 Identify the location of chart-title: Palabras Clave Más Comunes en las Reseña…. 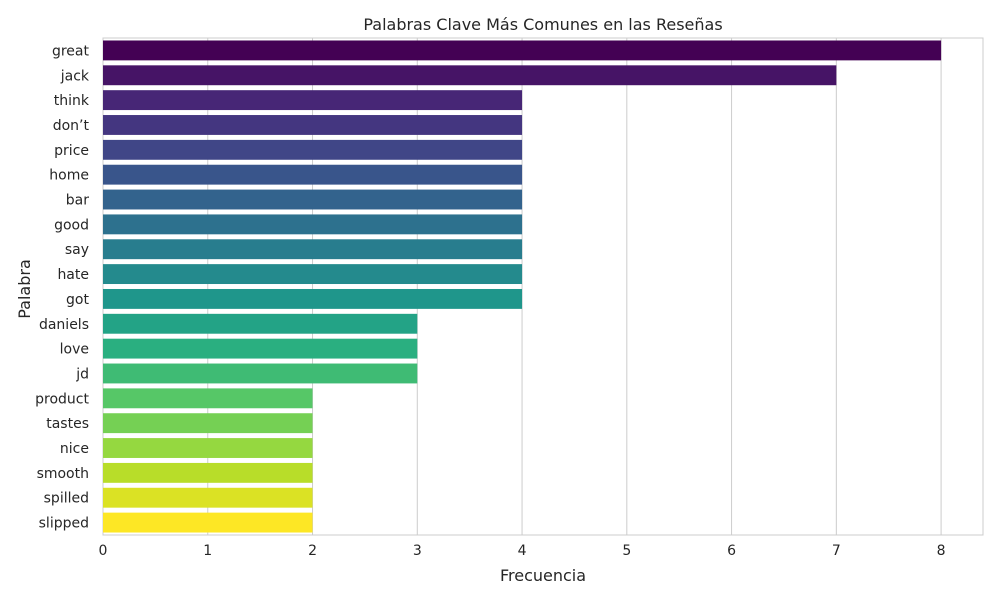
(542, 24).